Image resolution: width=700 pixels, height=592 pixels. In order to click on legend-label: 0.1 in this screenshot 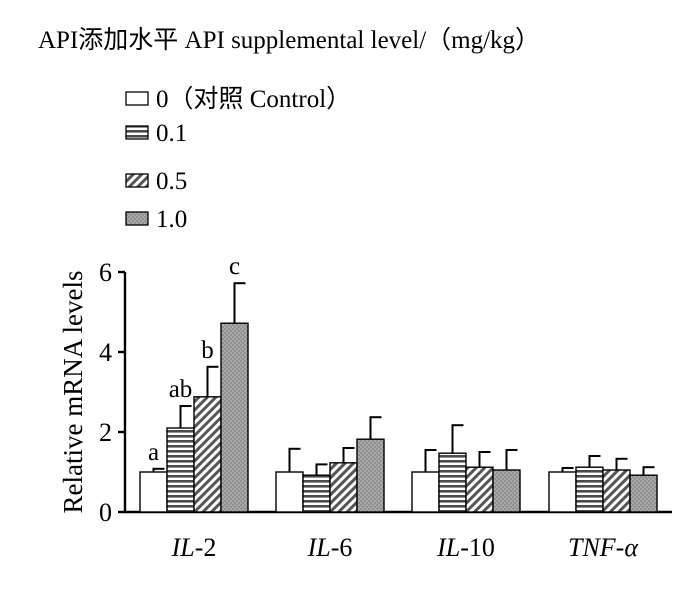, I will do `click(171, 133)`.